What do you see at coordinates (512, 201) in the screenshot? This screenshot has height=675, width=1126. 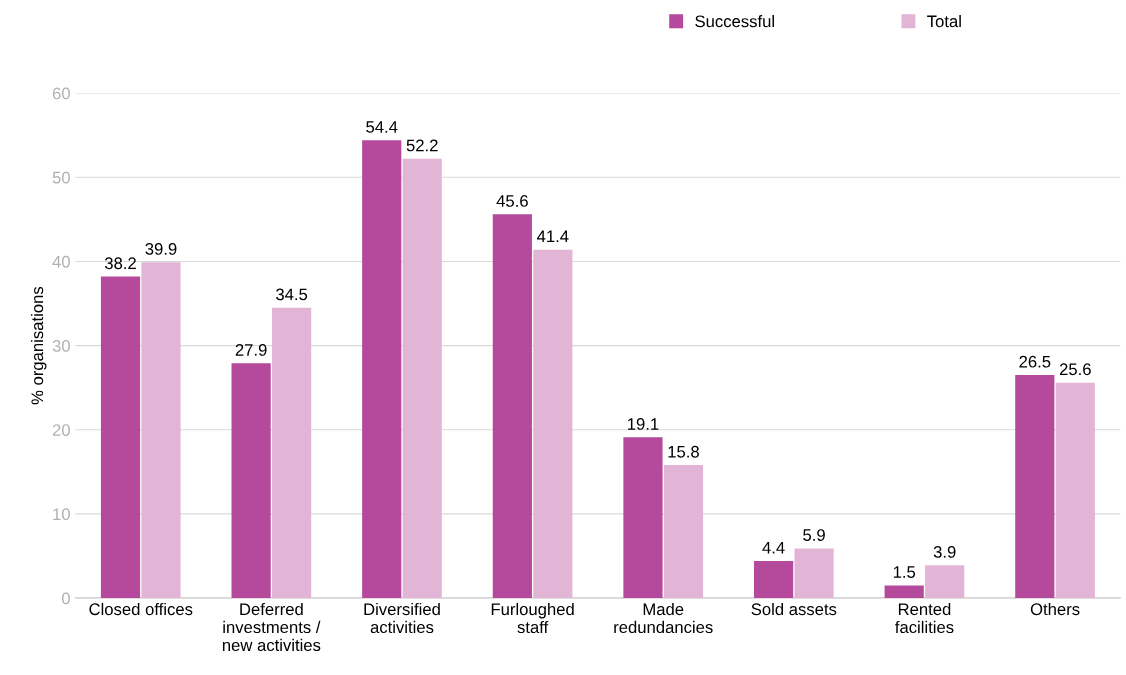 I see `data-label: 45.6` at bounding box center [512, 201].